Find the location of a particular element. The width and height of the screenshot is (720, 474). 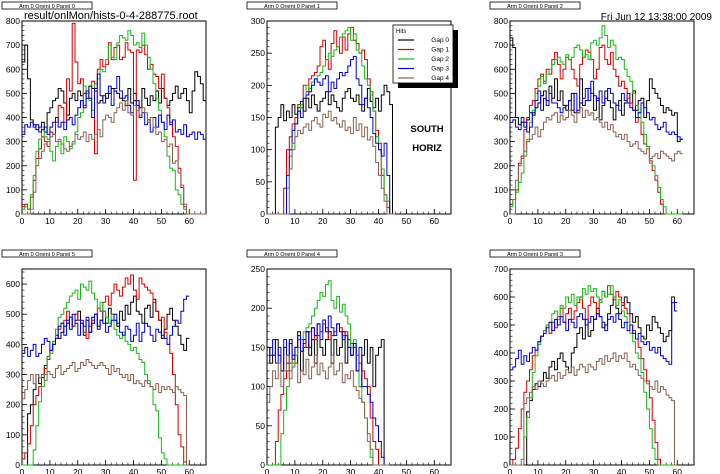

legend-entry: Gap 1 is located at coordinates (440, 50).